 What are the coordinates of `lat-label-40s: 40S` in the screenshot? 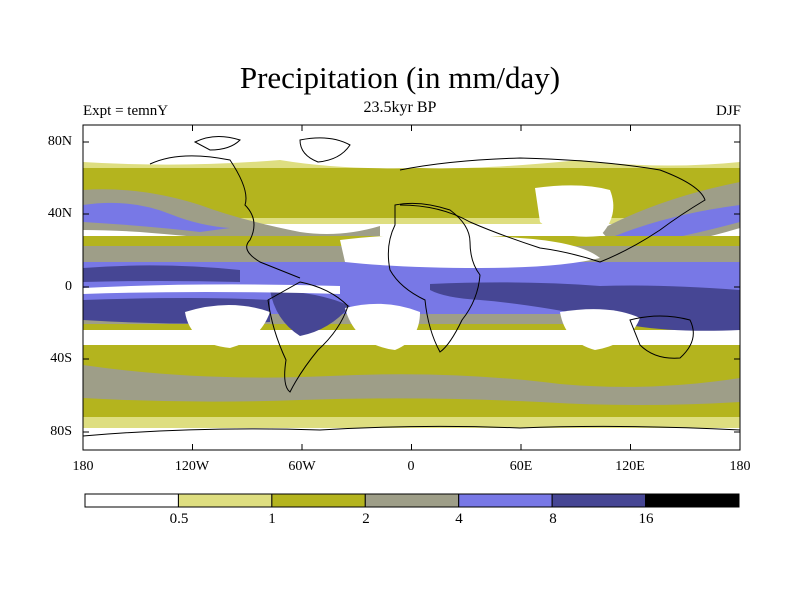 It's located at (61, 358).